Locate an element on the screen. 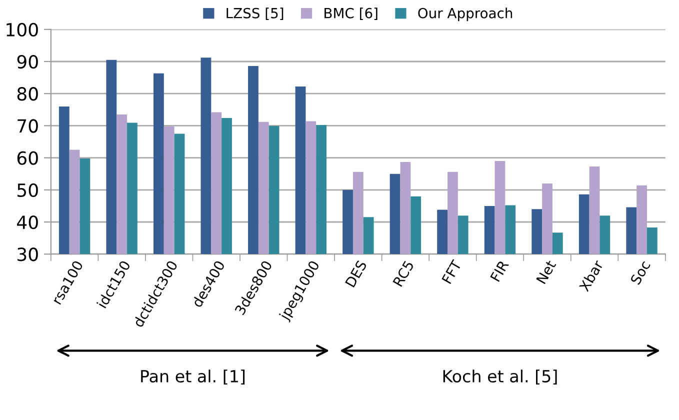  y-tick-label: 50 is located at coordinates (28, 190).